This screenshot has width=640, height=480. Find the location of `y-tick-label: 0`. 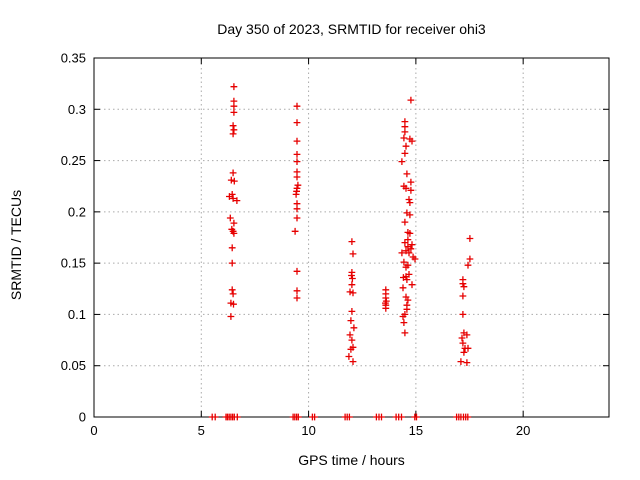

y-tick-label: 0 is located at coordinates (82, 417).